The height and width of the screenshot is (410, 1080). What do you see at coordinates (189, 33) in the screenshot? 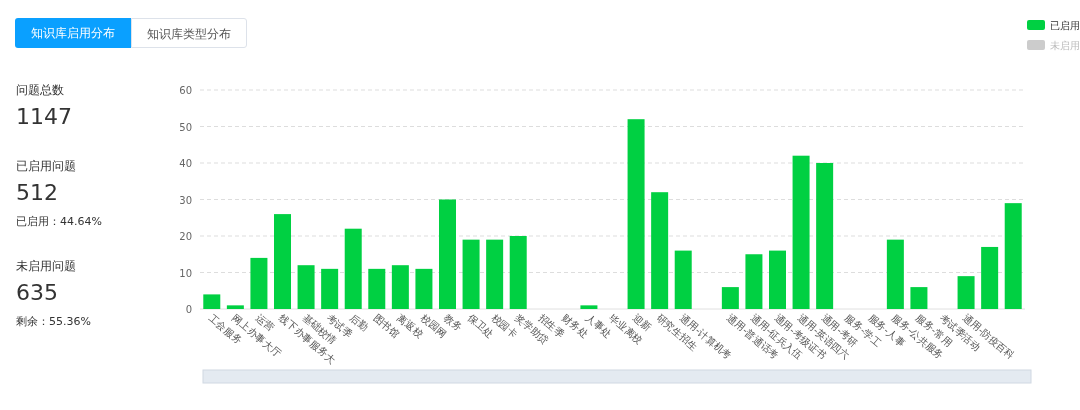
I see `text: 知识库类型分布` at bounding box center [189, 33].